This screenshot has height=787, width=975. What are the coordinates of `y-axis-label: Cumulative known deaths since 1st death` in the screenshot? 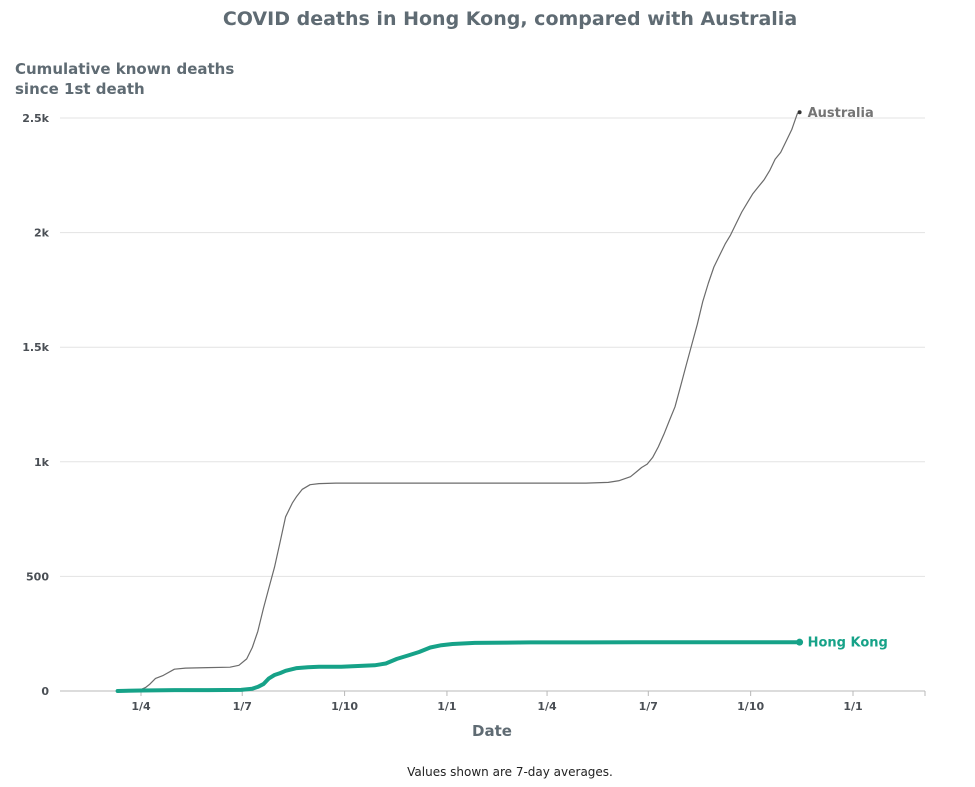 It's located at (145, 79).